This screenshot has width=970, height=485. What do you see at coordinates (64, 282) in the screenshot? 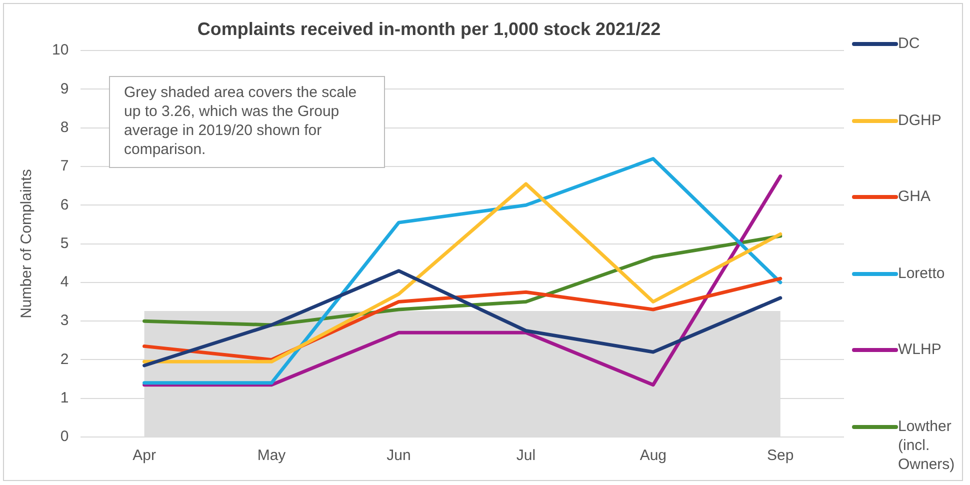
I see `y-tick-label: 4` at bounding box center [64, 282].